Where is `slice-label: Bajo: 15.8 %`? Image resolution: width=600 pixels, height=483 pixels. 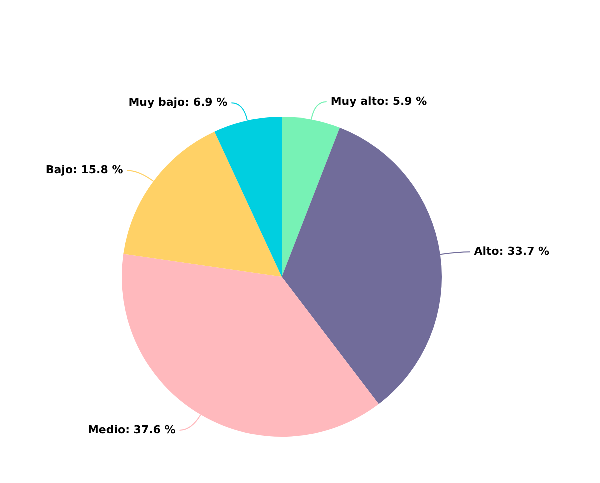
slice-label: Bajo: 15.8 % is located at coordinates (85, 170).